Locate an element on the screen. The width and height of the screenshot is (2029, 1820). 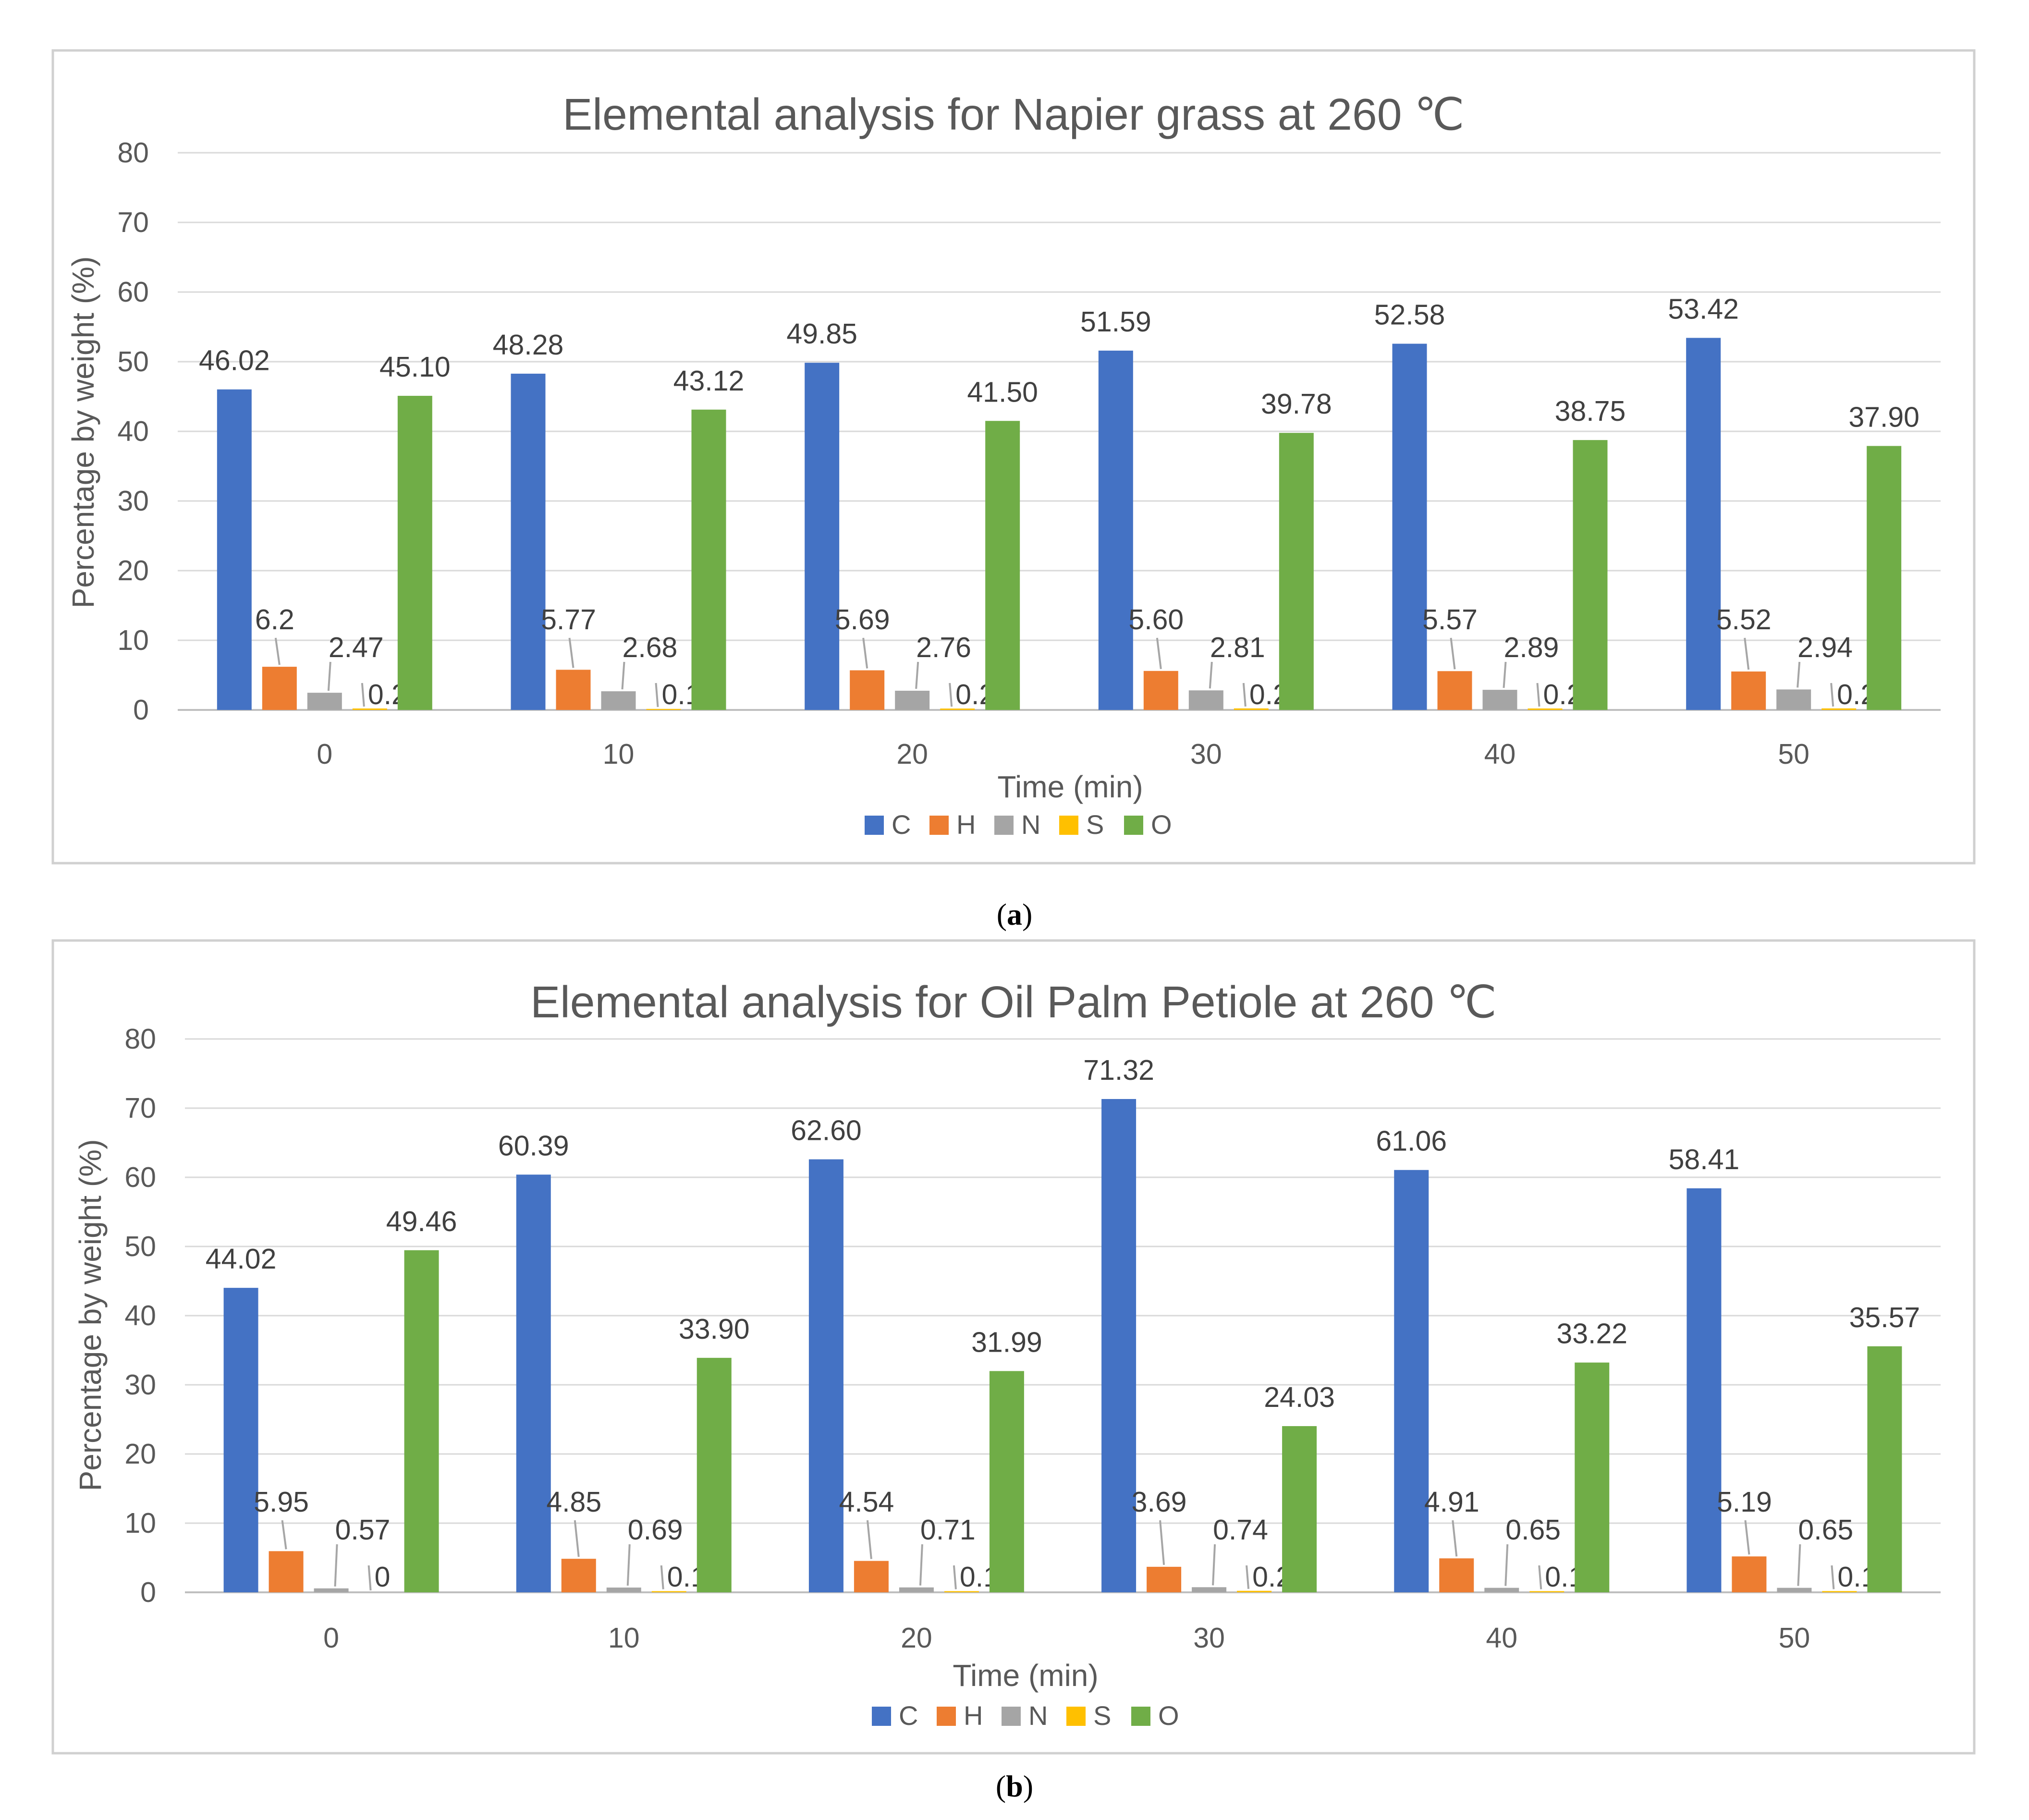
data-label-C: 58.41 is located at coordinates (1704, 1159).